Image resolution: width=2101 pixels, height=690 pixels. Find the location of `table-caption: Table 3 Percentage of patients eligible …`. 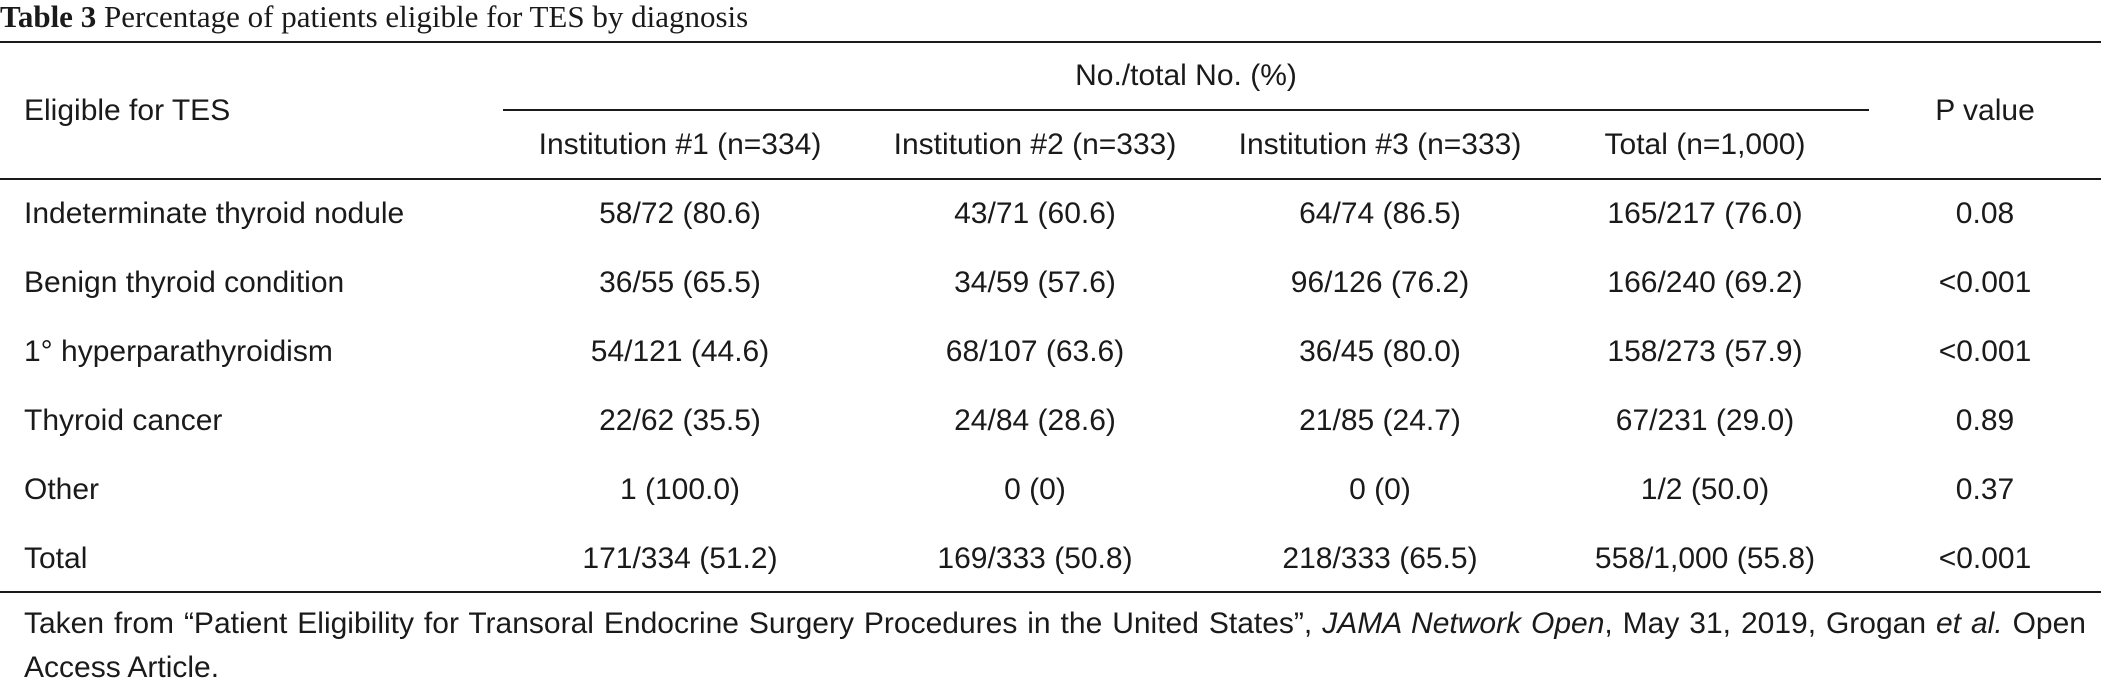

table-caption: Table 3 Percentage of patients eligible … is located at coordinates (374, 18).